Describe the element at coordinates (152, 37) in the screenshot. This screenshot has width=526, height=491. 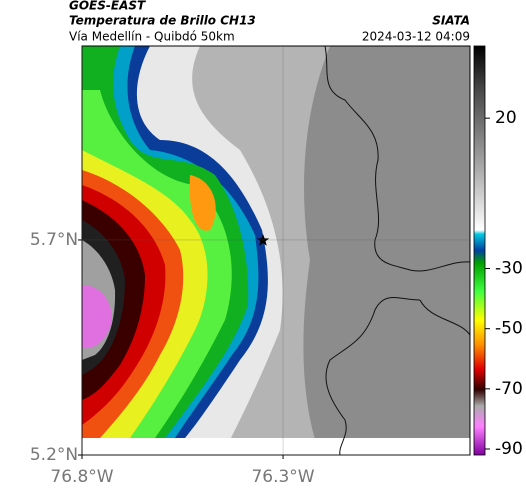
I see `route: Vía Medellín - Quibdó 50km` at that location.